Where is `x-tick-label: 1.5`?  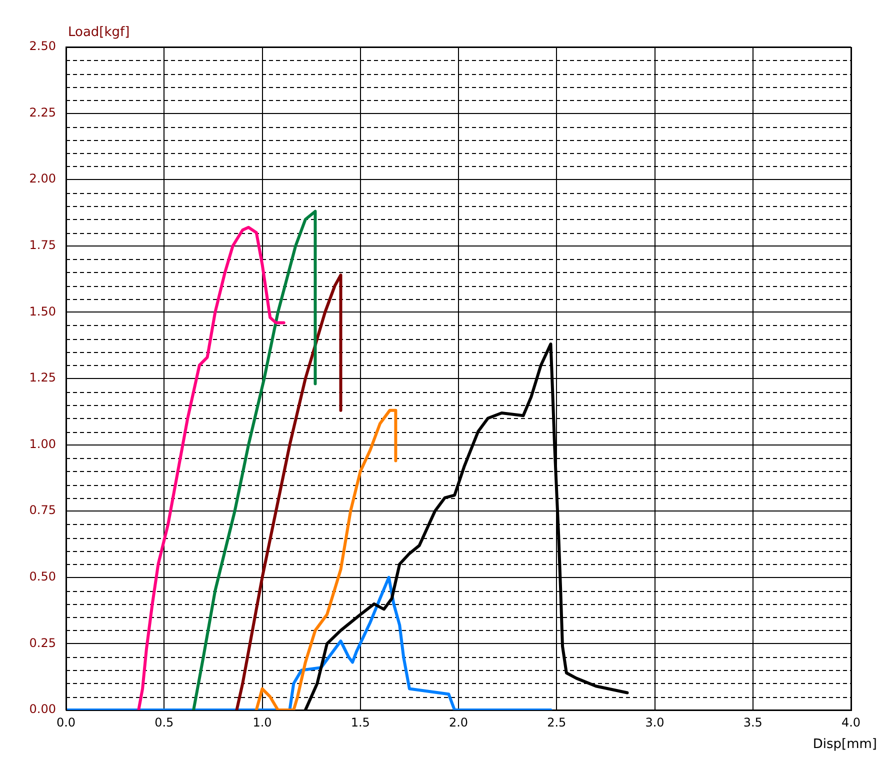
x-tick-label: 1.5 is located at coordinates (360, 722).